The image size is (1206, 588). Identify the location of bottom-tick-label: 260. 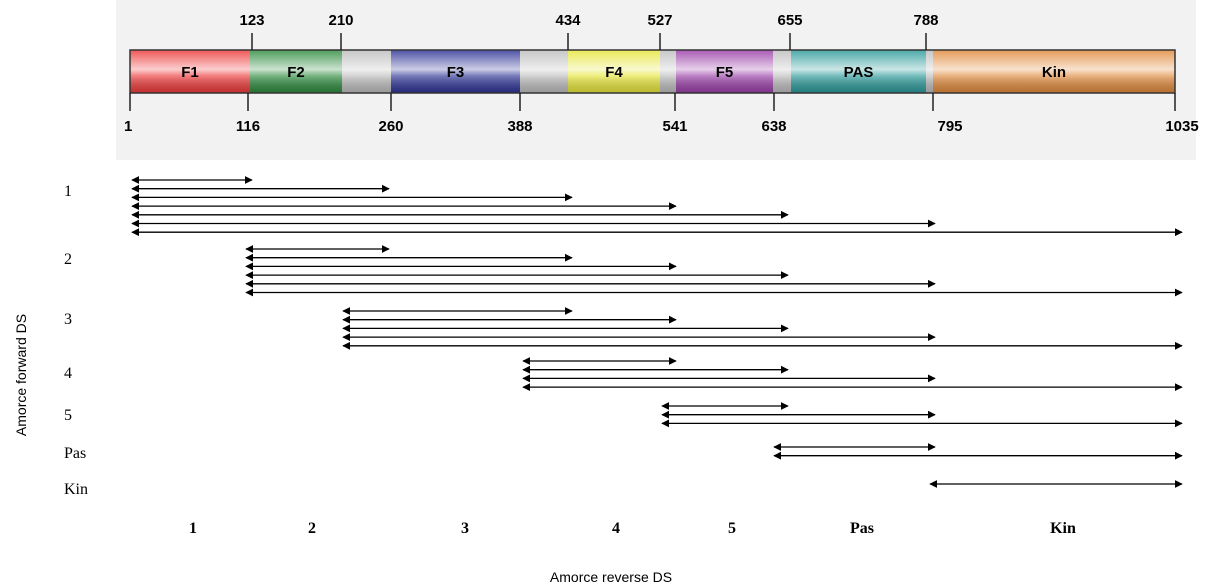
(390, 126).